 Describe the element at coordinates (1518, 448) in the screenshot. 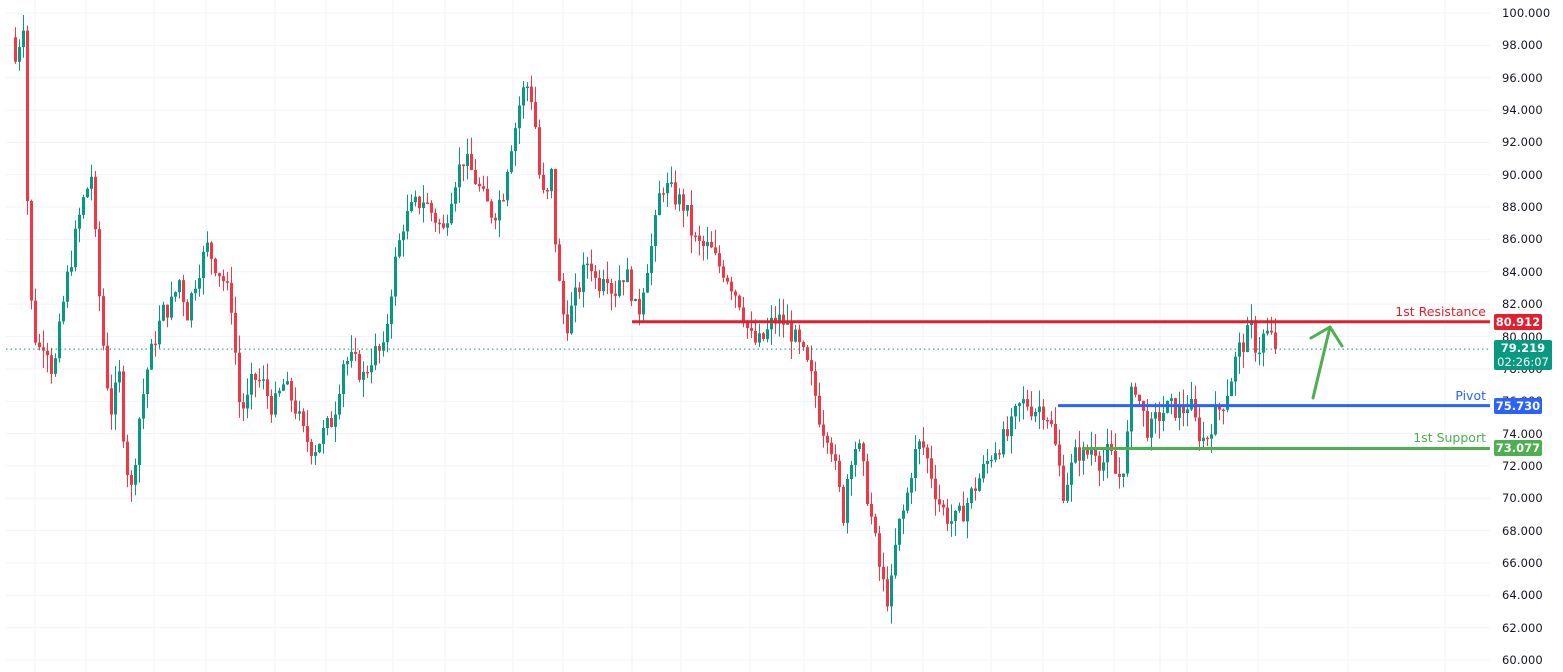

I see `support-price-tag: 73.077` at that location.